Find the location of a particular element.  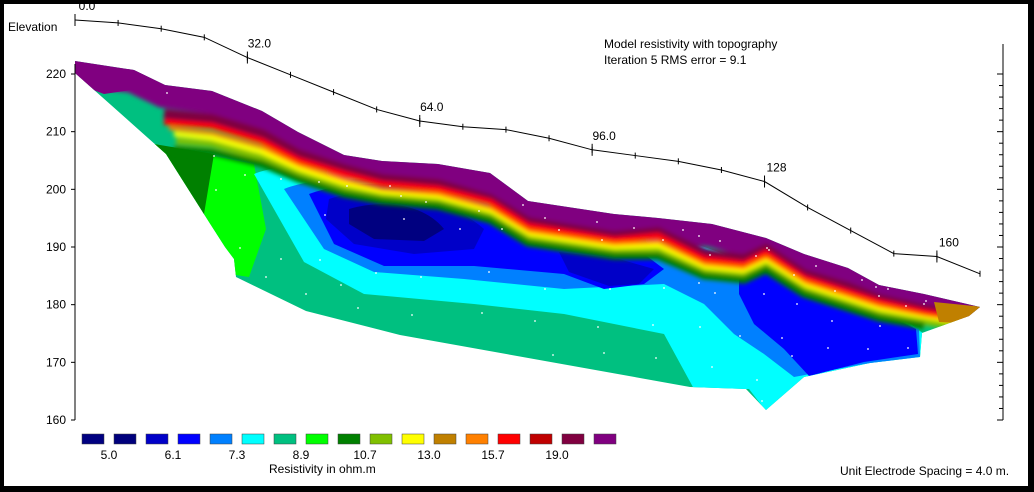

legend-tick-label: 5.0 is located at coordinates (109, 455).